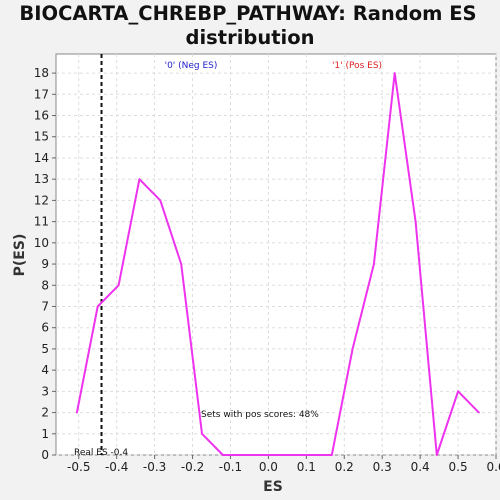 This screenshot has width=500, height=500. Describe the element at coordinates (41, 94) in the screenshot. I see `y-tick-label: 17` at that location.